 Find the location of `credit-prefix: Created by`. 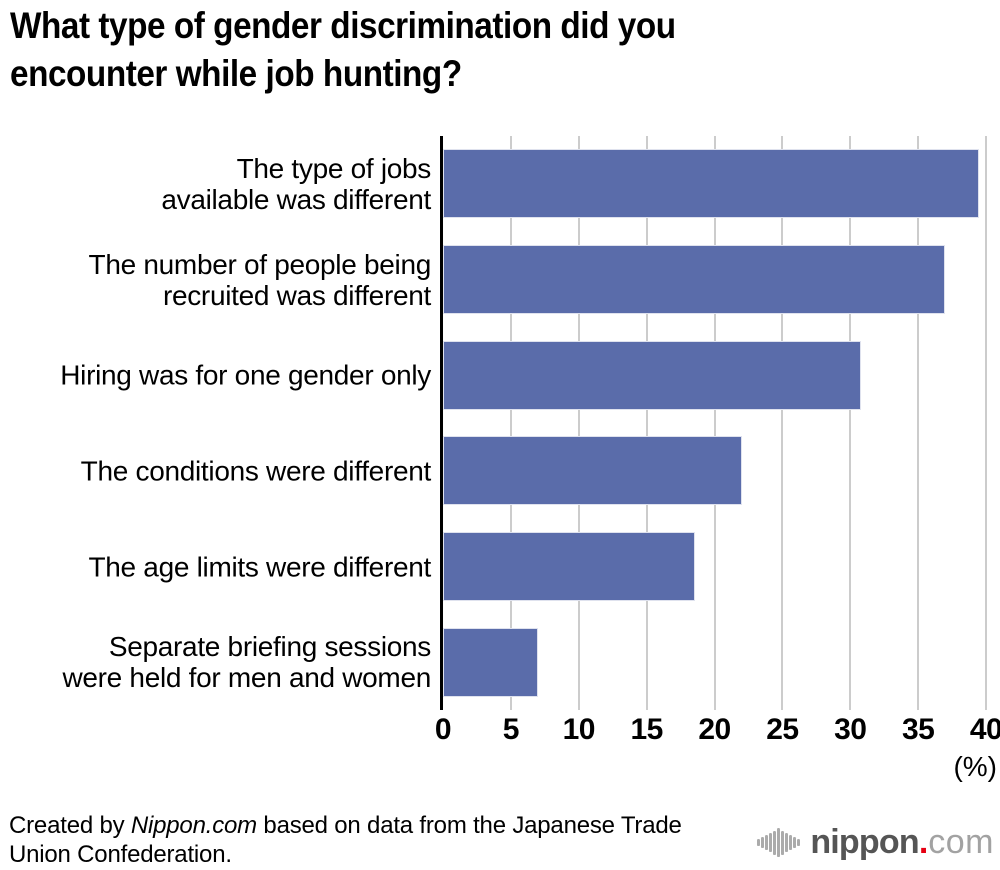

credit-prefix: Created by is located at coordinates (70, 825).